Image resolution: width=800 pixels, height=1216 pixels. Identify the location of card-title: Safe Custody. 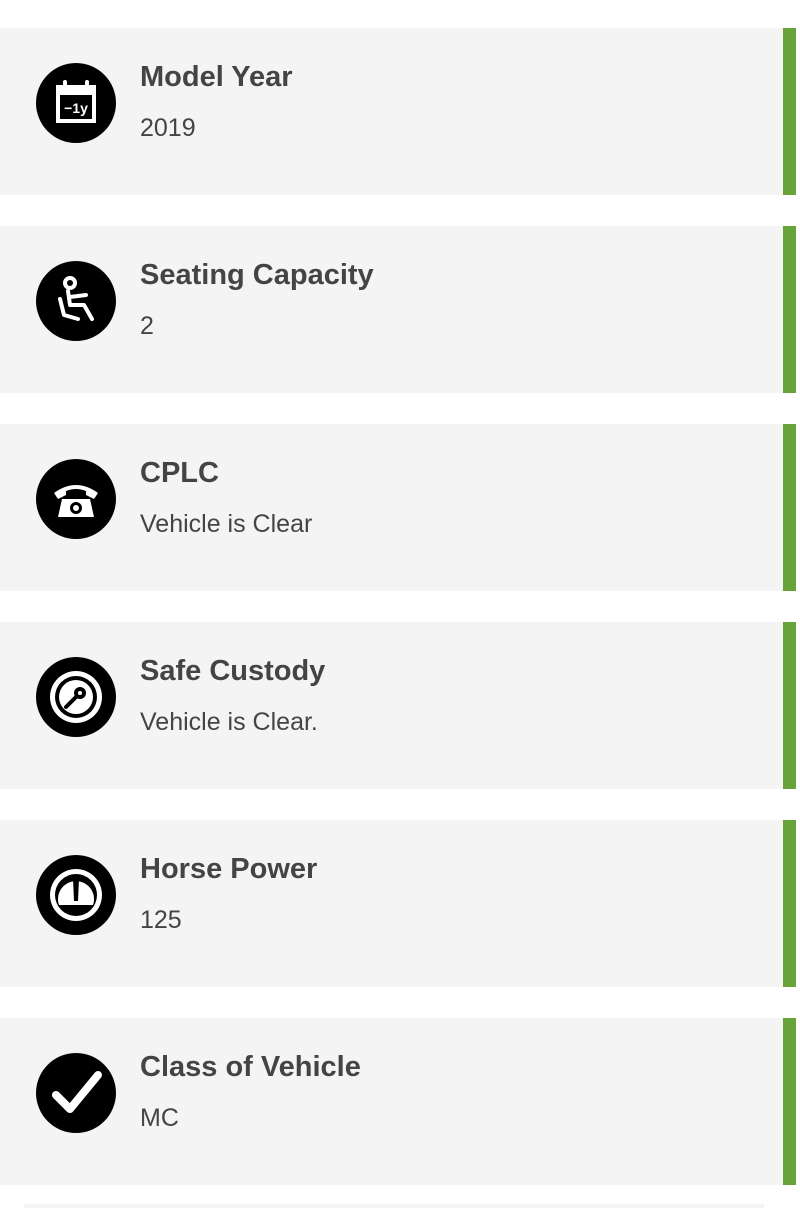
(233, 671).